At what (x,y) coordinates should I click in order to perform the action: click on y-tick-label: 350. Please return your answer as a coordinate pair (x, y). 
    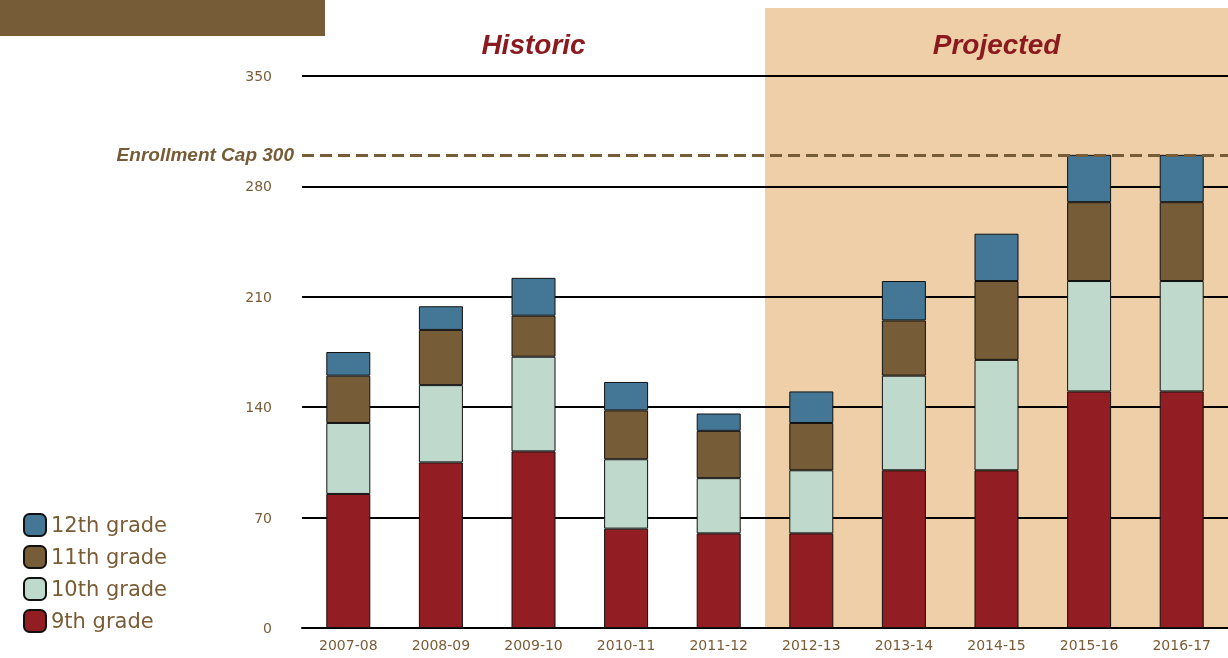
    Looking at the image, I should click on (258, 76).